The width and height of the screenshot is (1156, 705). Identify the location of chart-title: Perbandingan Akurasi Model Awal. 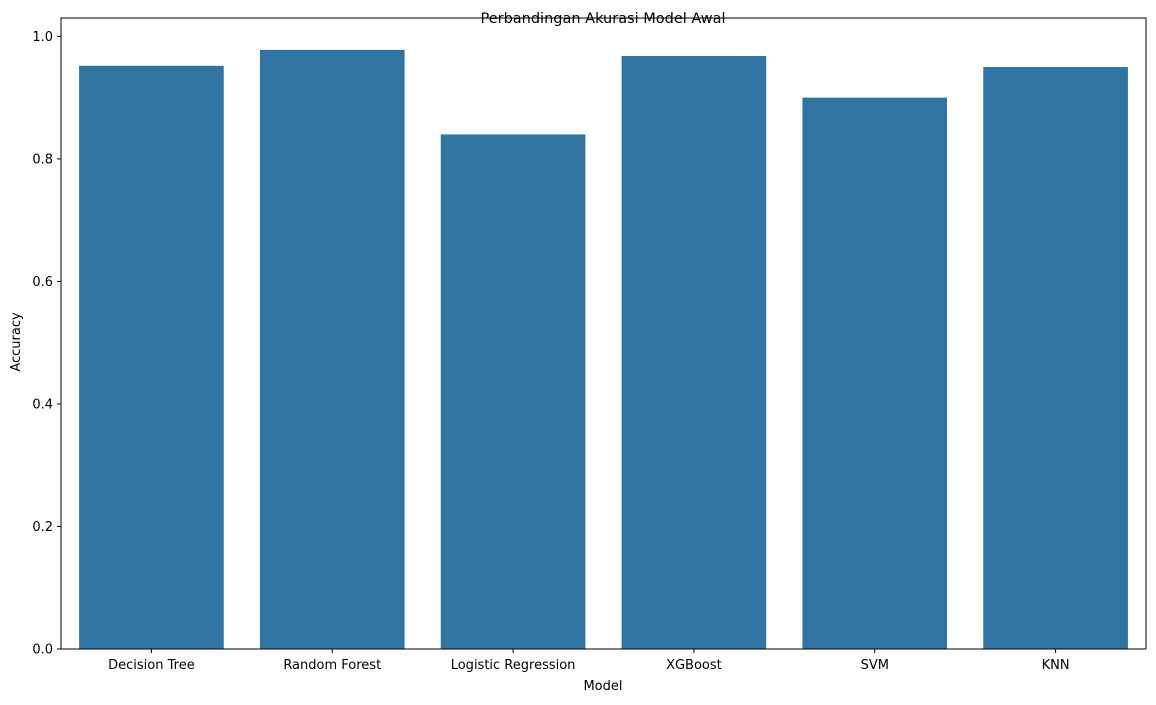
(602, 19).